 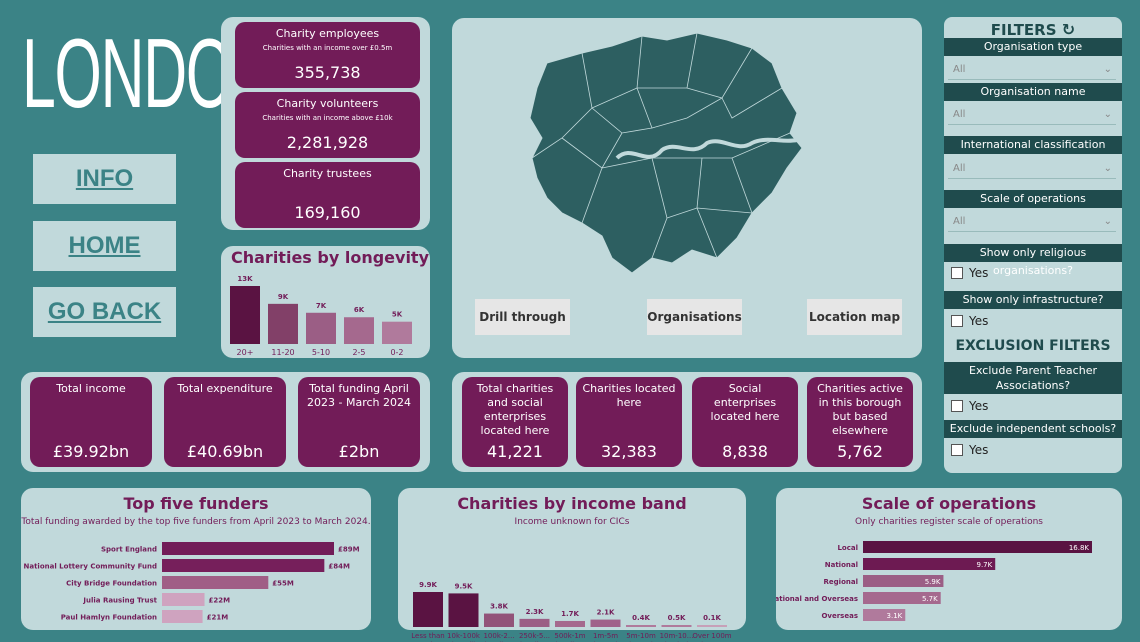 What do you see at coordinates (1032, 115) in the screenshot?
I see `organisation-name-dropdown: All ⌄` at bounding box center [1032, 115].